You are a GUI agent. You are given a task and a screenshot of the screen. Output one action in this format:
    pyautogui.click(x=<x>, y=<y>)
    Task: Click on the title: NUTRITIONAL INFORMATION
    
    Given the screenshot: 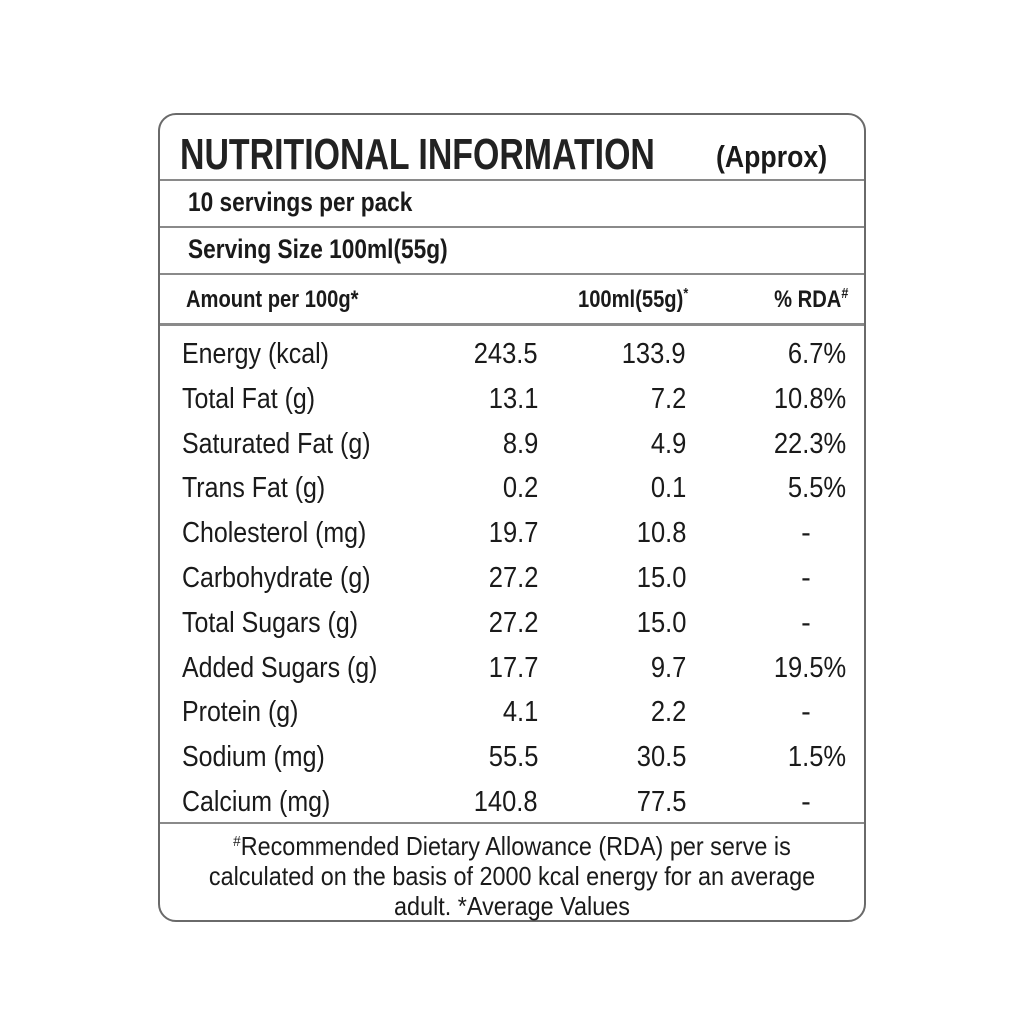 What is the action you would take?
    pyautogui.click(x=417, y=154)
    